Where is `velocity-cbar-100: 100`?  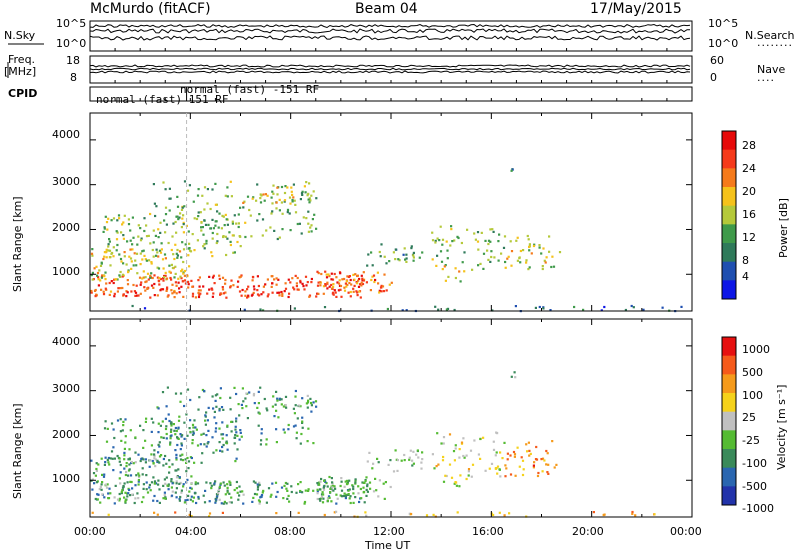
velocity-cbar-100: 100 is located at coordinates (752, 395).